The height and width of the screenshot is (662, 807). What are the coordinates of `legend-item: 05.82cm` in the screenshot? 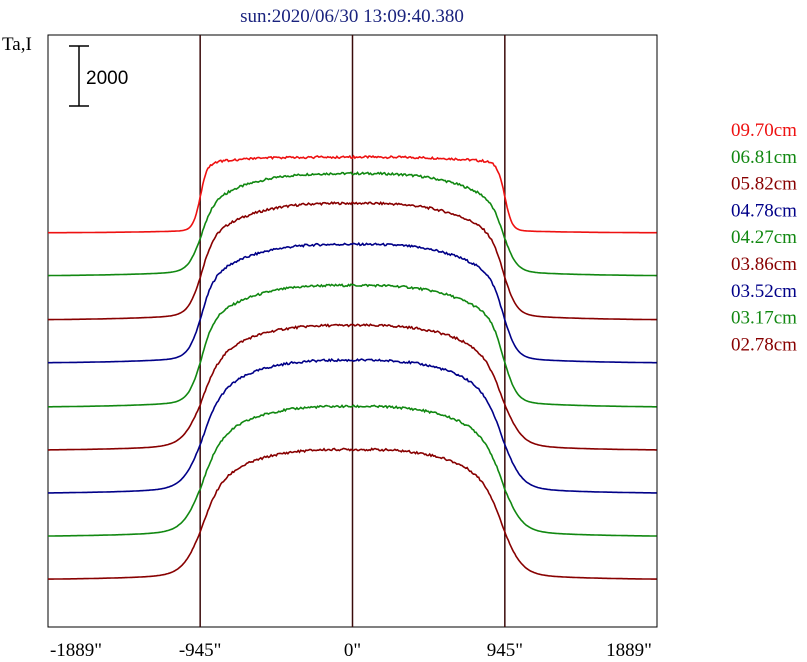 It's located at (764, 184).